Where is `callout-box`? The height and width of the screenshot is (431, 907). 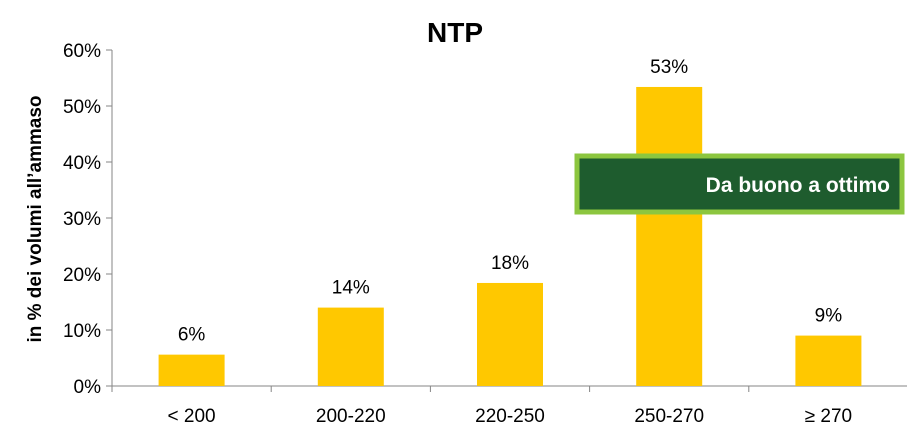 callout-box is located at coordinates (739, 184).